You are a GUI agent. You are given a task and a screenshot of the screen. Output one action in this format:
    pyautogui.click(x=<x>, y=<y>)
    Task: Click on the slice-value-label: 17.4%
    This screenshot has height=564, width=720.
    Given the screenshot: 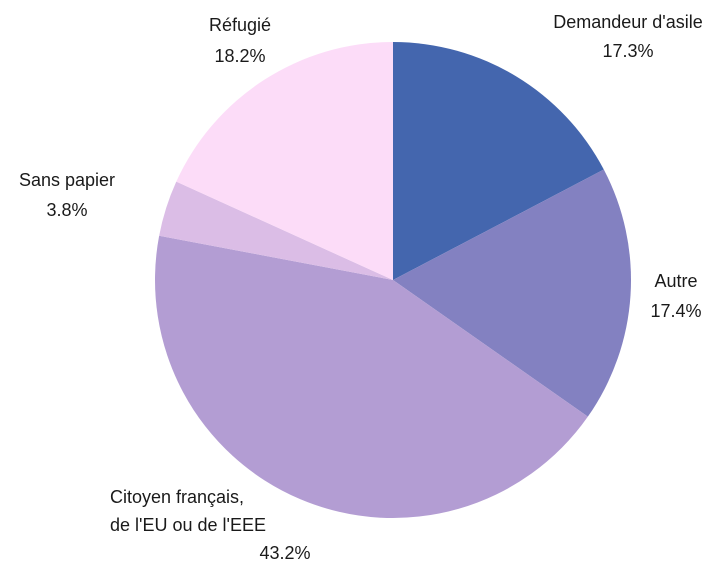 What is the action you would take?
    pyautogui.click(x=675, y=311)
    